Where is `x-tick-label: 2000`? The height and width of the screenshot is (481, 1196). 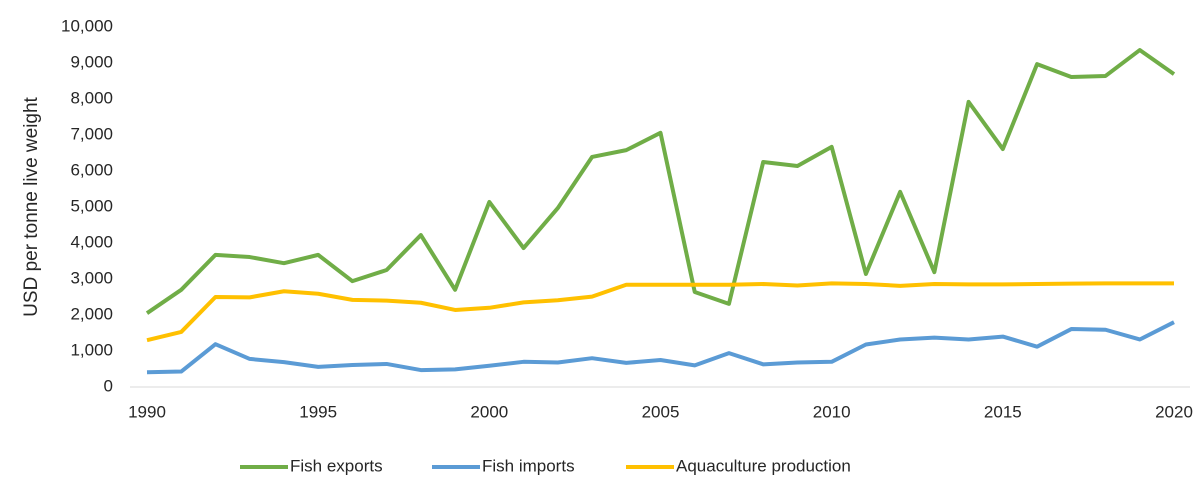
x-tick-label: 2000 is located at coordinates (489, 411).